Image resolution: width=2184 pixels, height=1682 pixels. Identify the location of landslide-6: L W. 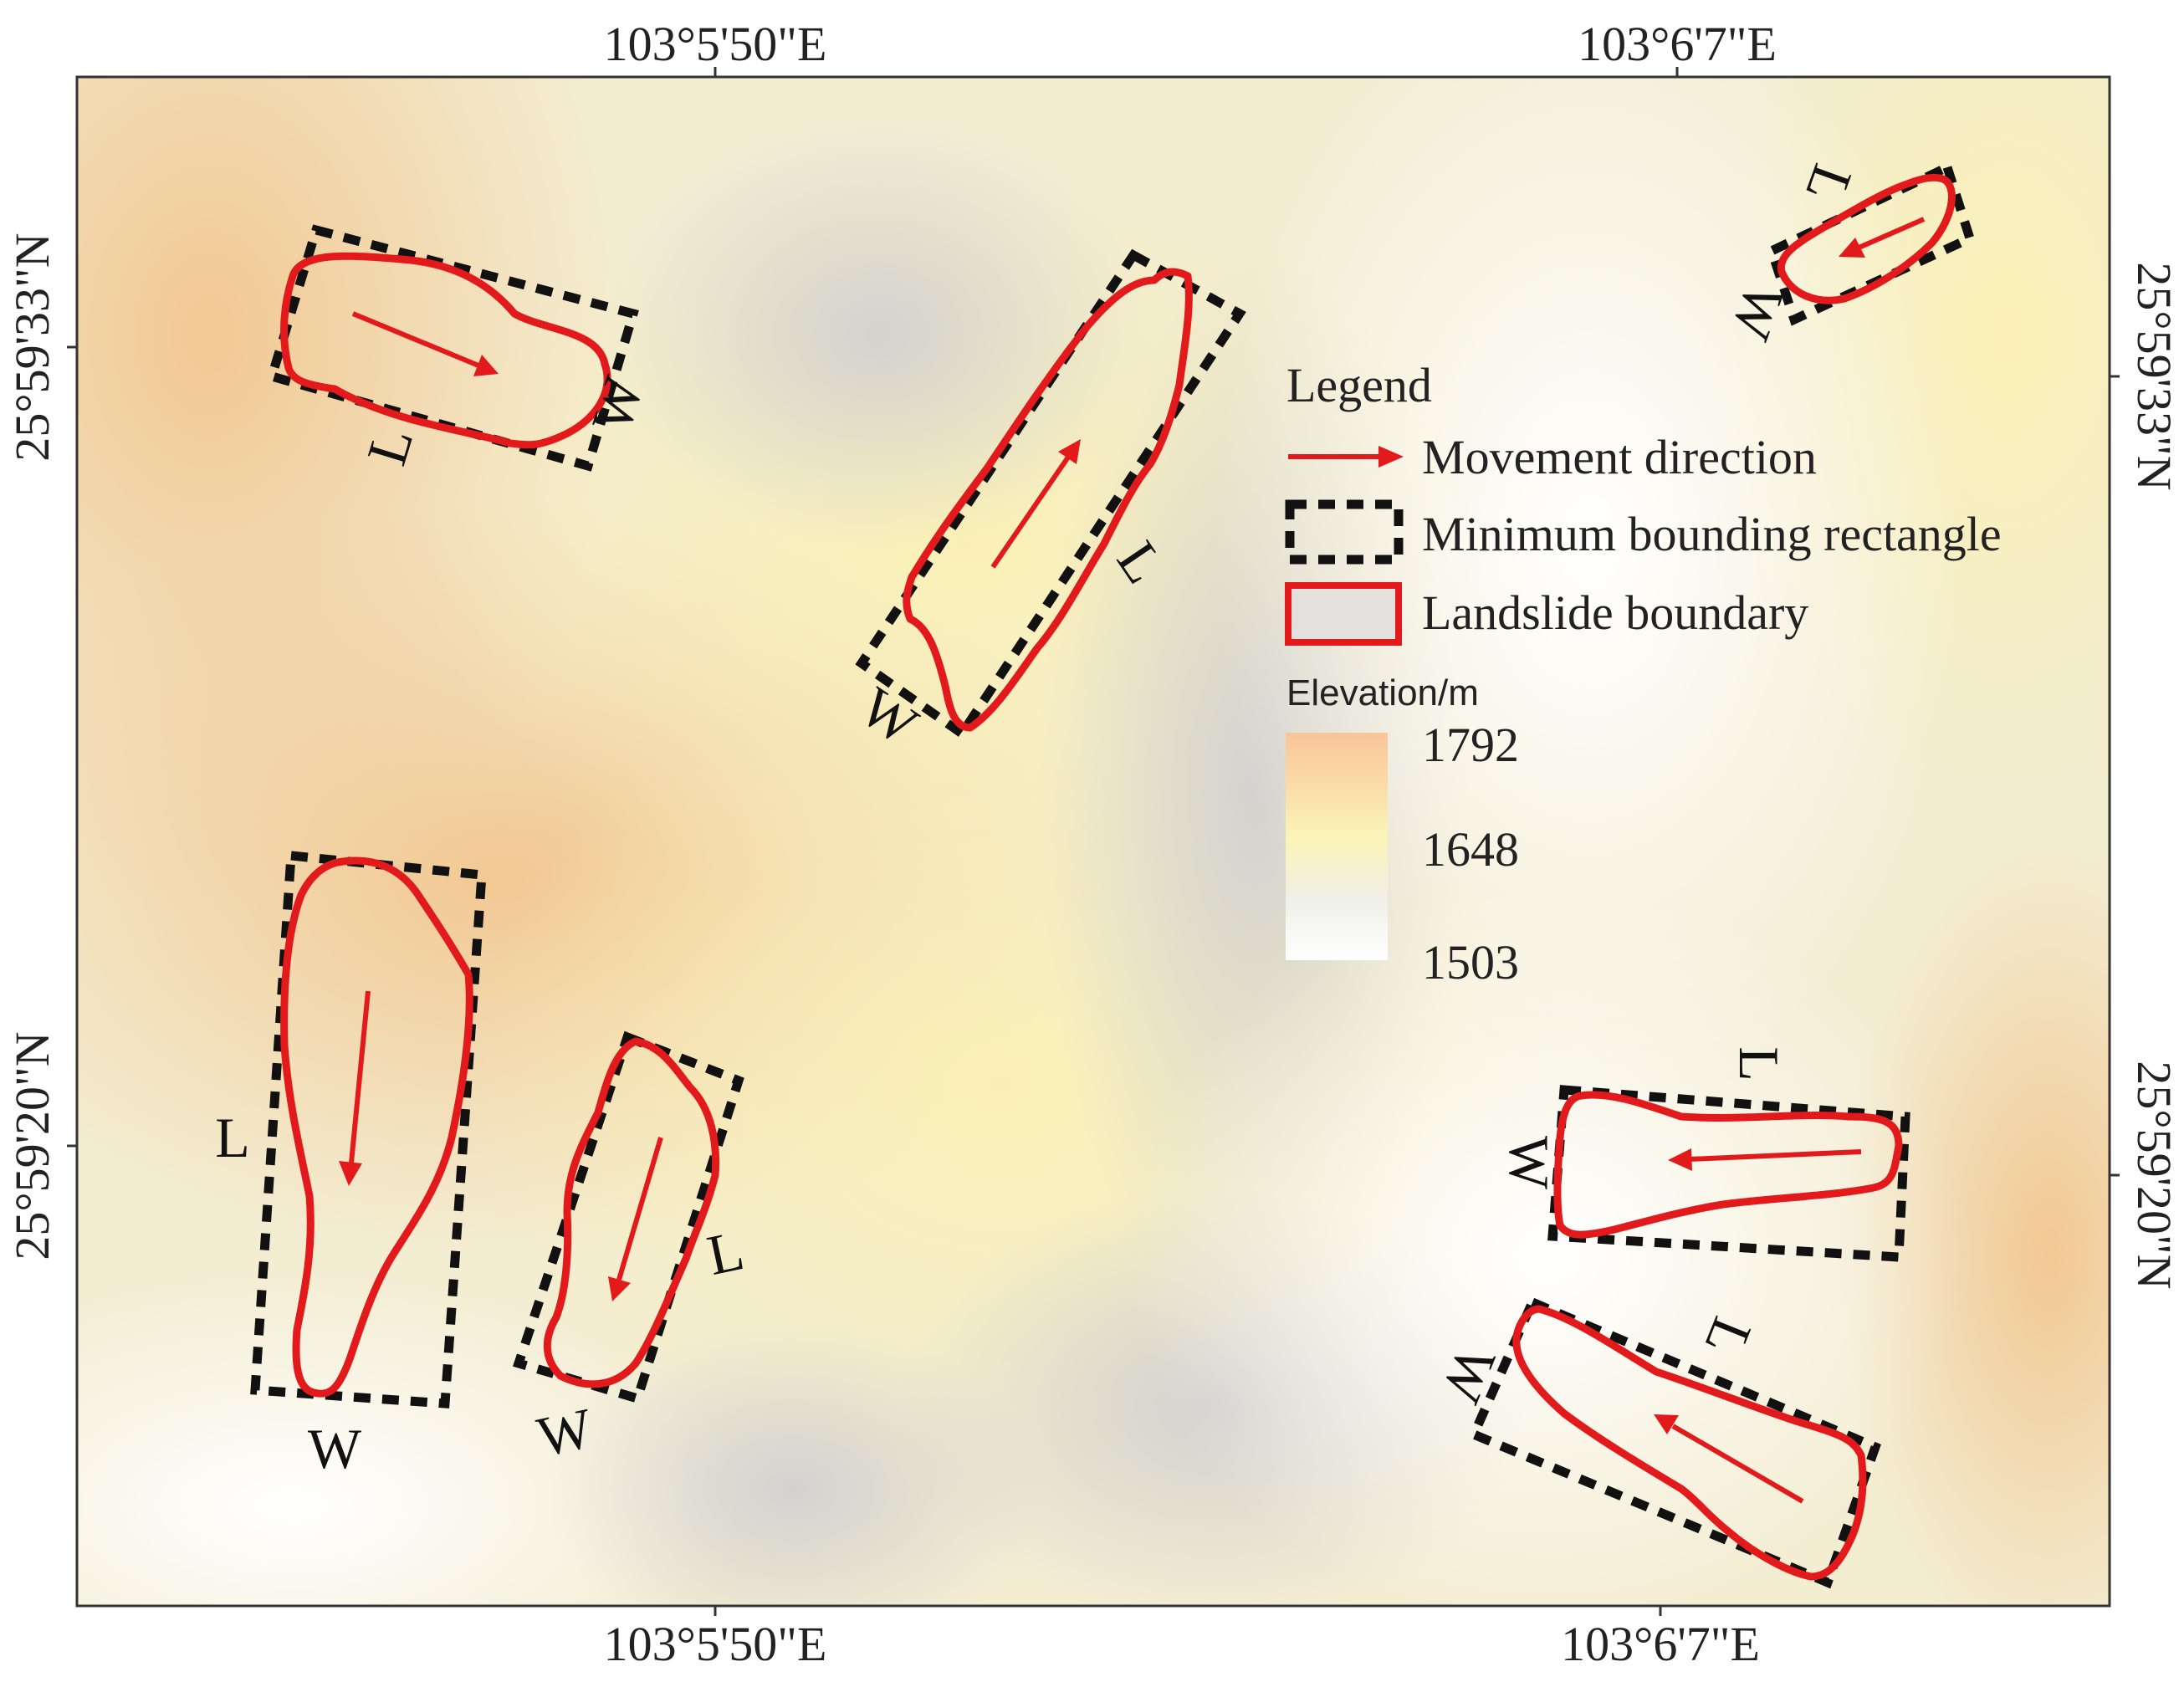
(1703, 1154).